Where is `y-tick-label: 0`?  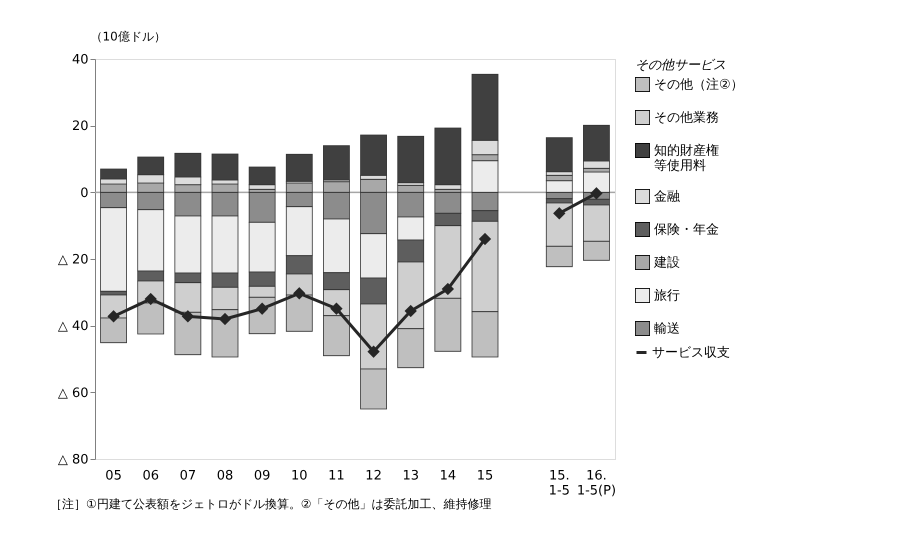
y-tick-label: 0 is located at coordinates (84, 193).